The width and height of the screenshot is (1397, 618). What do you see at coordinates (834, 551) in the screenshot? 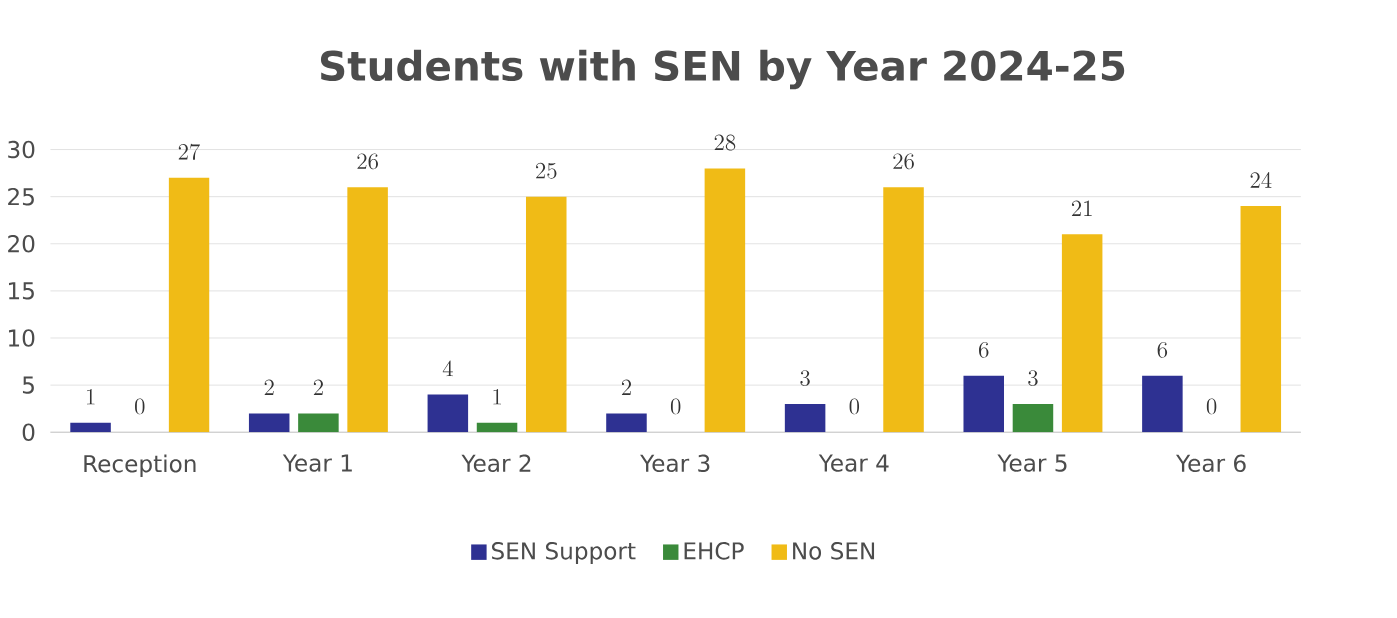
I see `legend-label: No SEN` at bounding box center [834, 551].